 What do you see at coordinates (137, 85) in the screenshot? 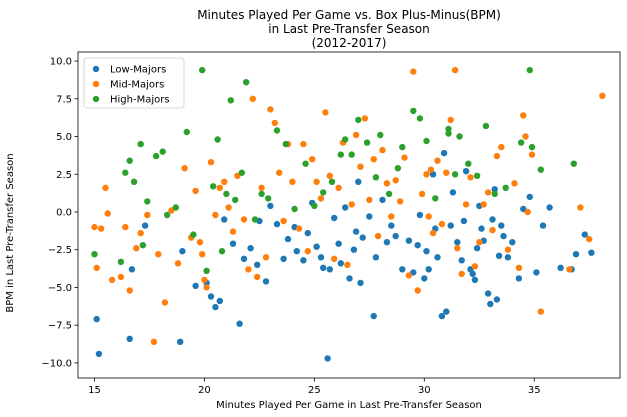
I see `legend-label: Mid-Majors` at bounding box center [137, 85].